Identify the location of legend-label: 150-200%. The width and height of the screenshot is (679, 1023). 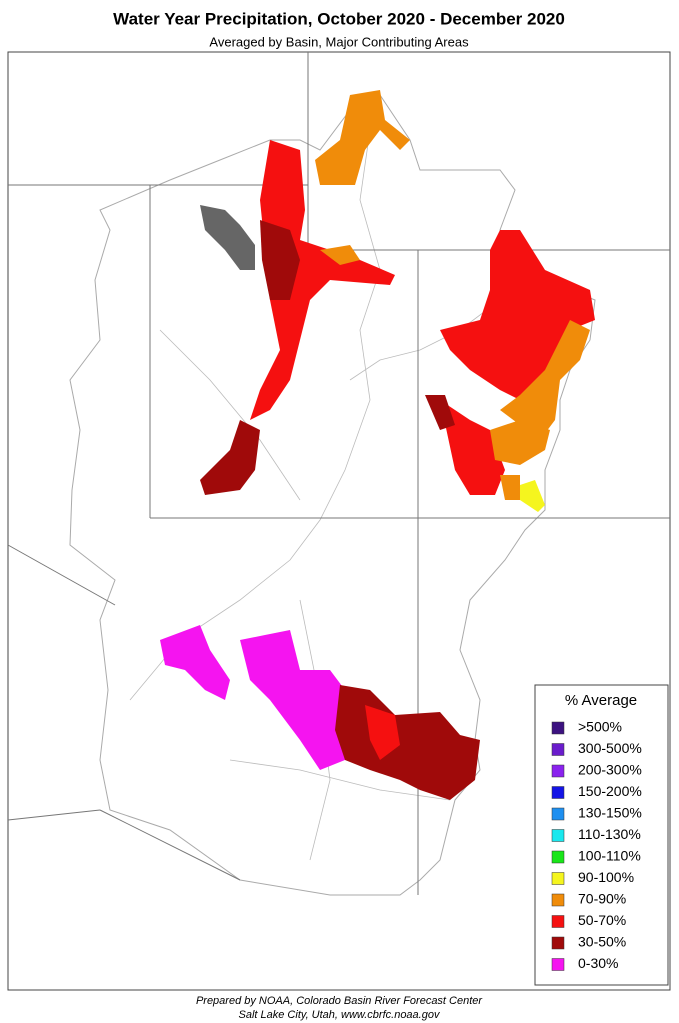
(610, 791).